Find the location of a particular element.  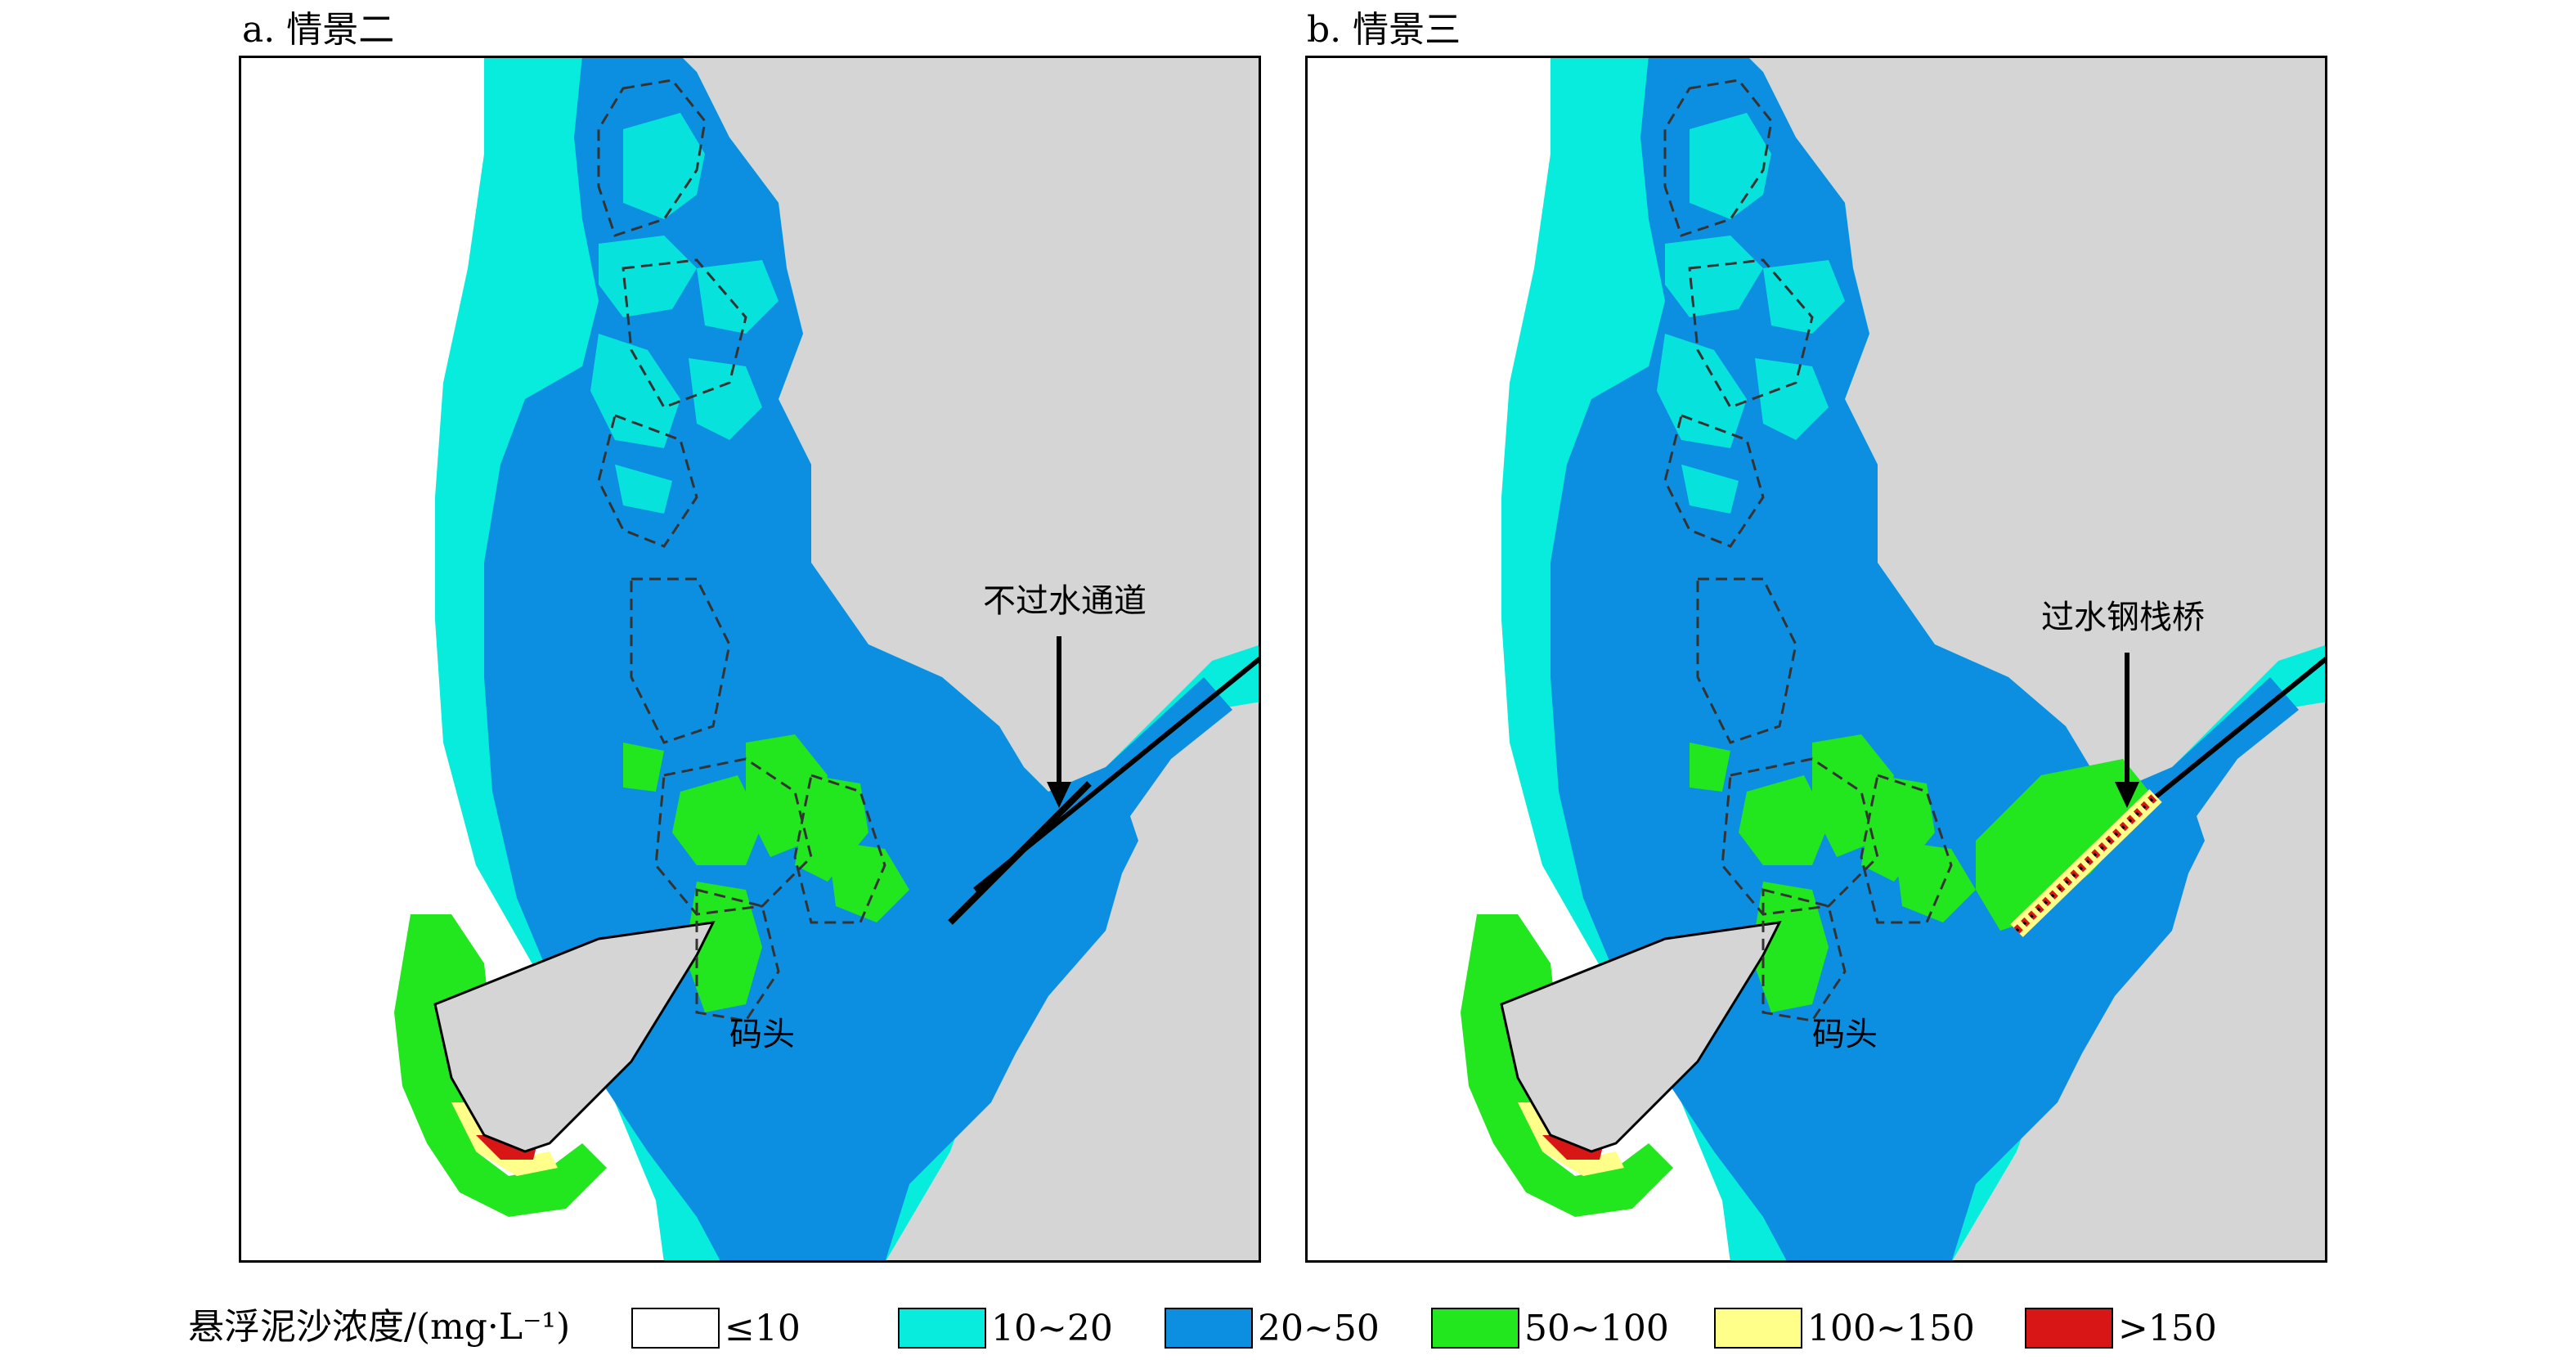

legend-title: 悬浮泥沙浓度/(mg·L⁻¹) is located at coordinates (379, 1327).